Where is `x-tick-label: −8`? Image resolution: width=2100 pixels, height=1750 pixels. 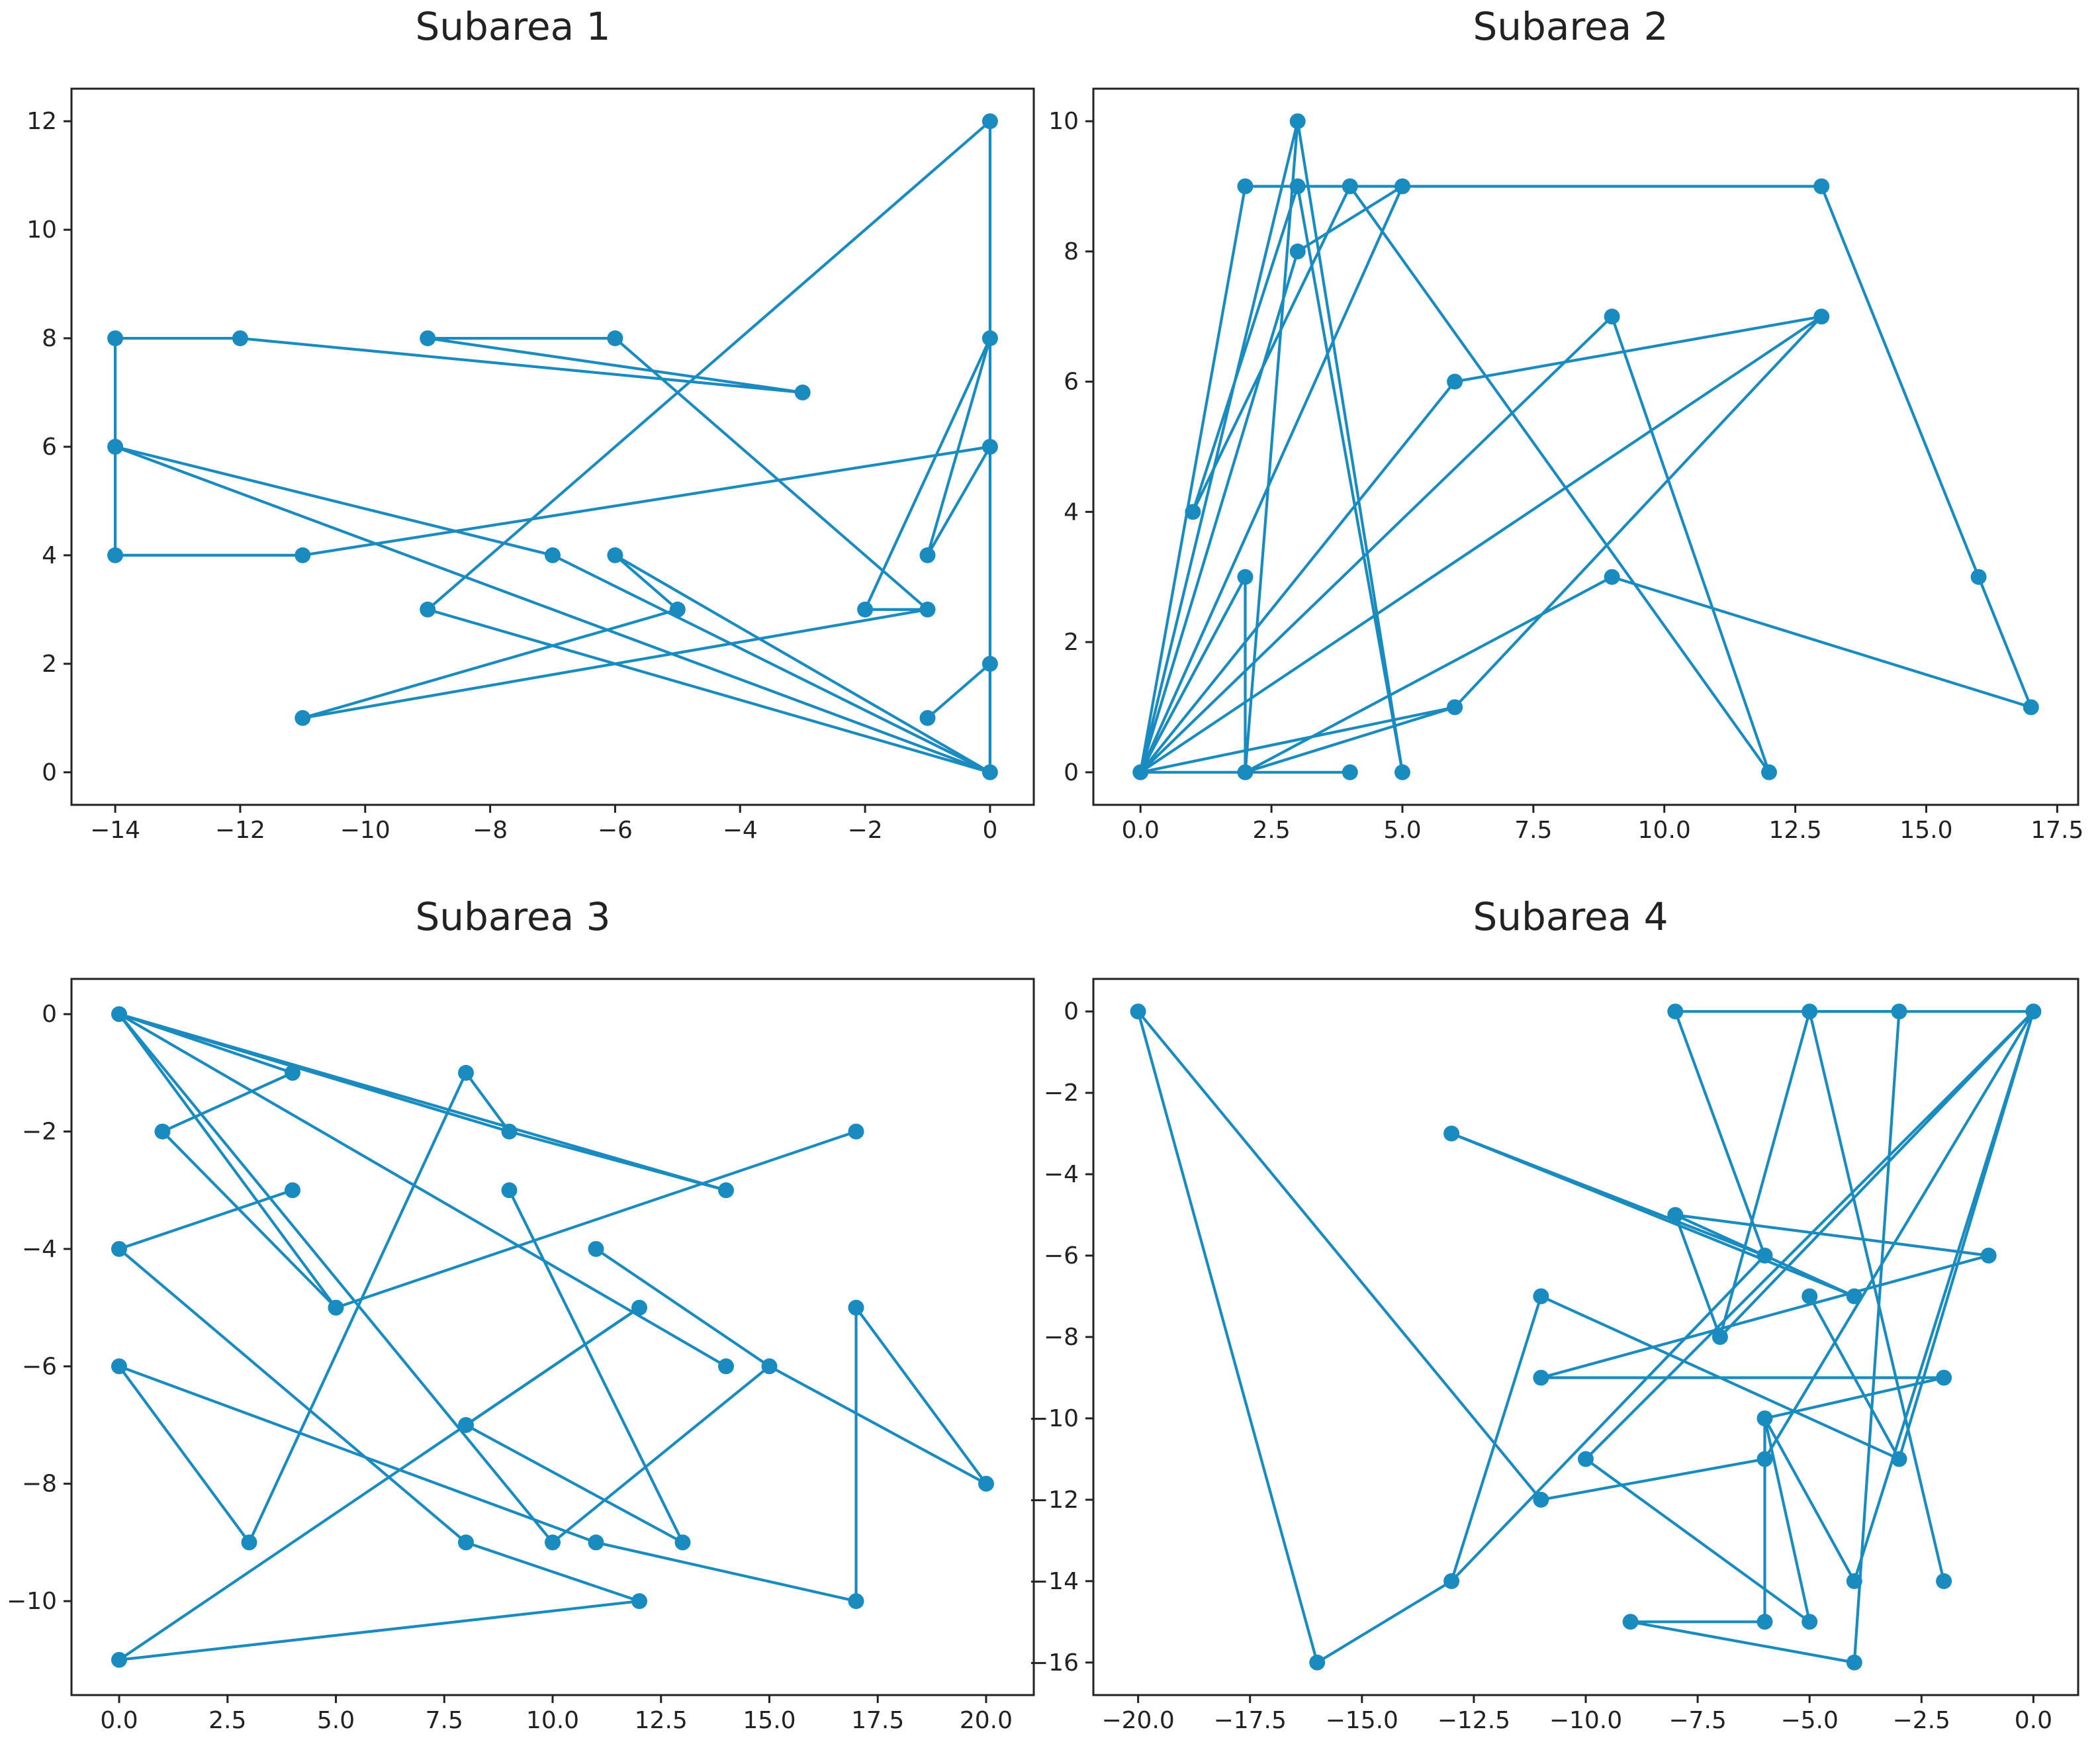
x-tick-label: −8 is located at coordinates (490, 830).